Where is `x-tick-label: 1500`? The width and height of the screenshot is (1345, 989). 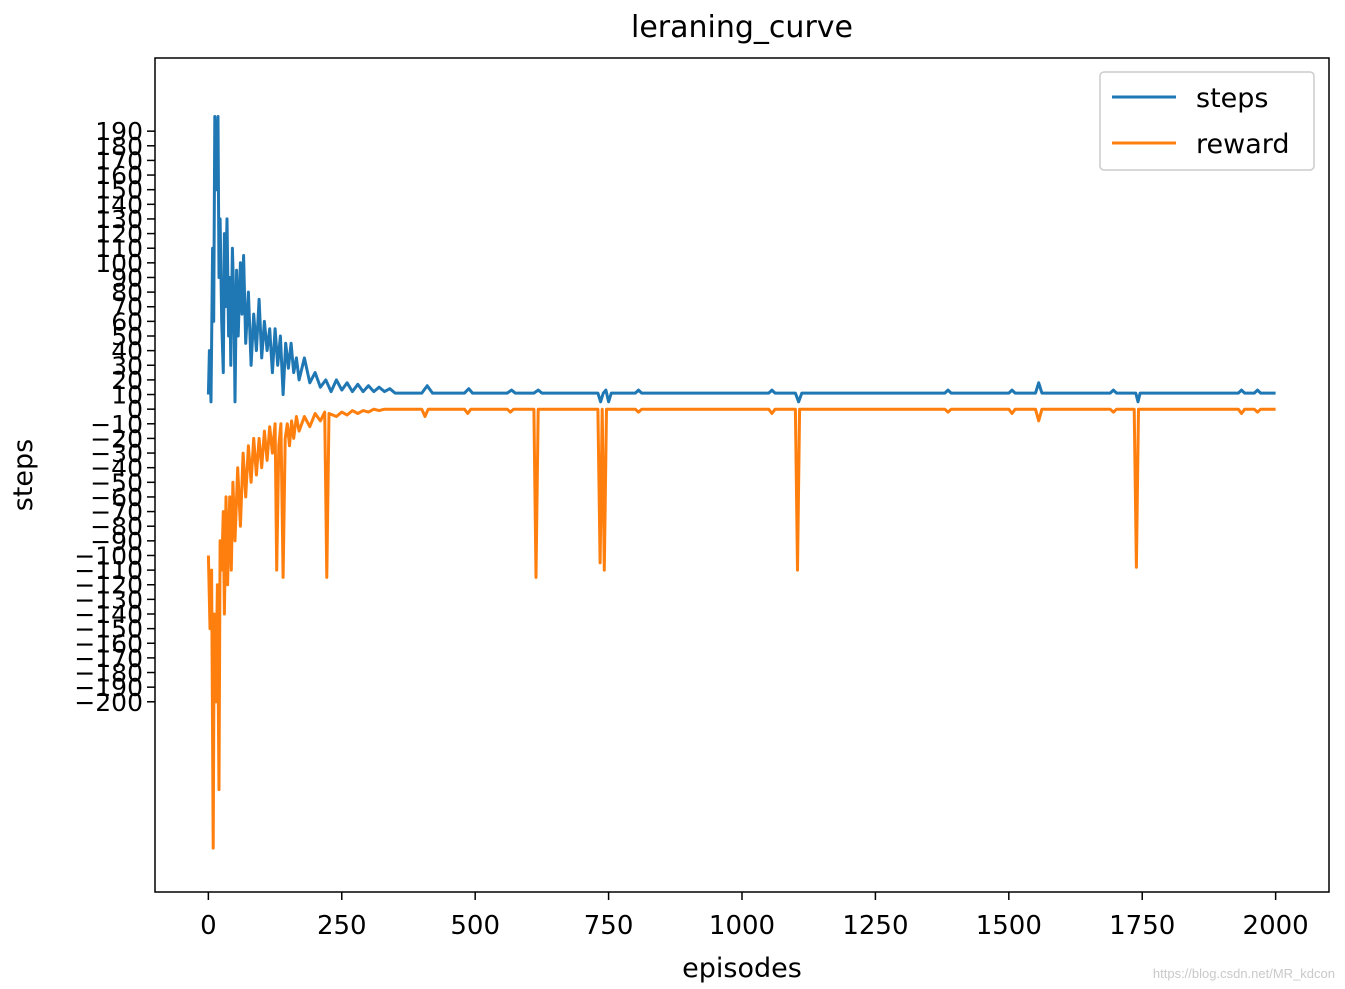
x-tick-label: 1500 is located at coordinates (1009, 926).